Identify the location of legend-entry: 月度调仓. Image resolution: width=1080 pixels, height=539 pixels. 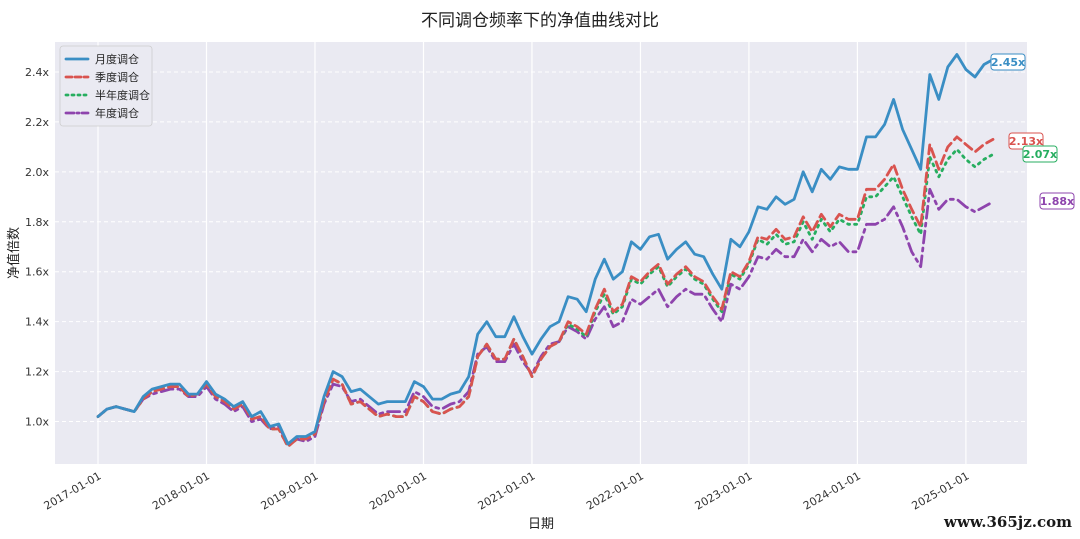
(117, 59).